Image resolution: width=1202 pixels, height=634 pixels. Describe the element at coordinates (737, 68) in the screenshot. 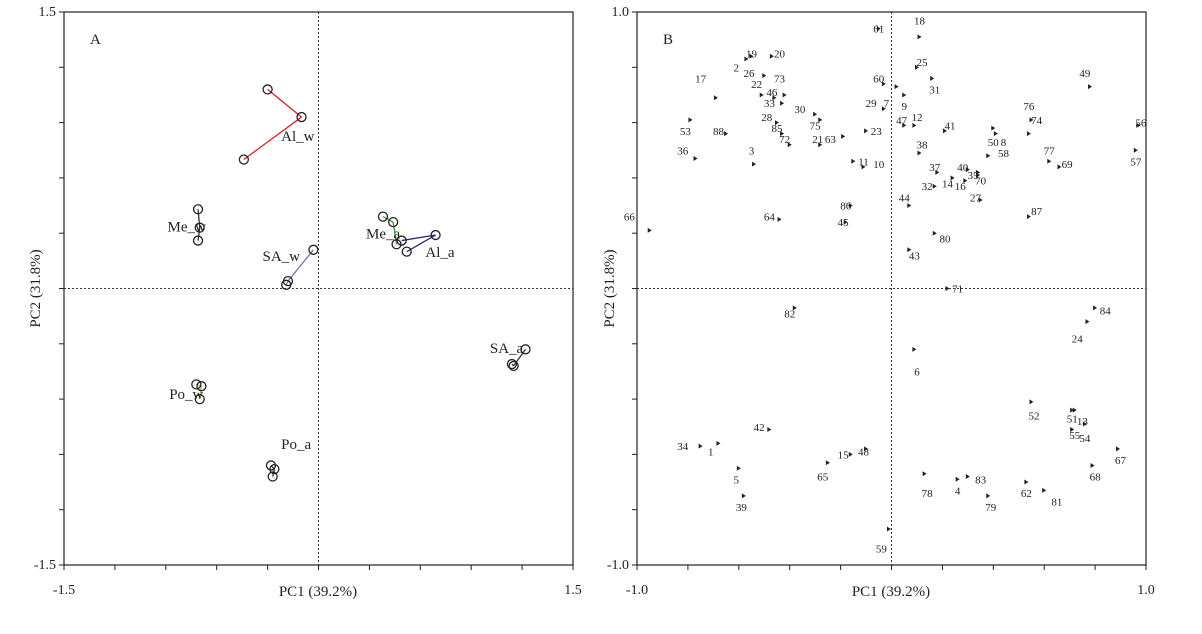

I see `data-point-label: 2` at that location.